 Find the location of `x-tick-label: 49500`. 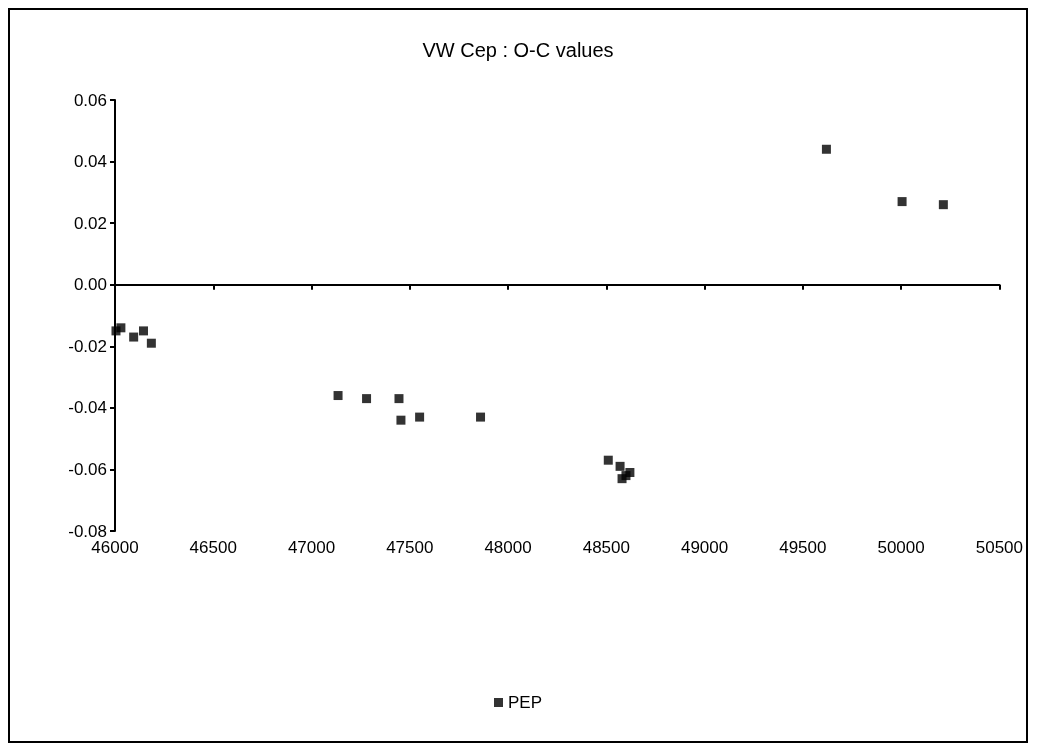

x-tick-label: 49500 is located at coordinates (803, 547).